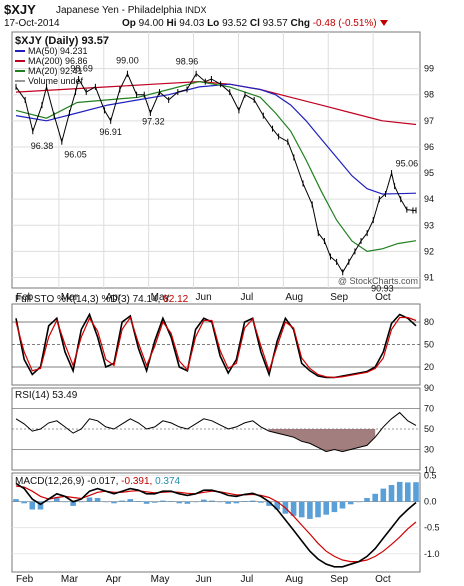 The image size is (464, 586). Describe the element at coordinates (429, 367) in the screenshot. I see `sto-tick-20: 20` at that location.